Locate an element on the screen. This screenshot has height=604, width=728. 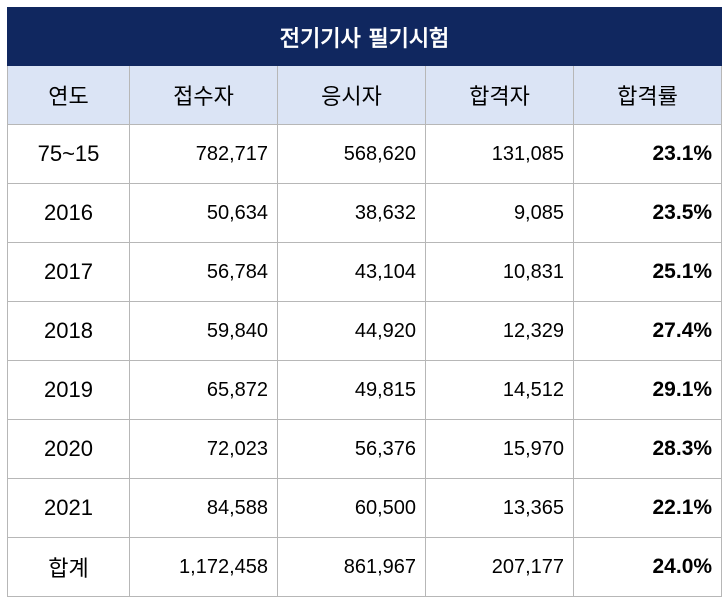
year-cell: 2019 is located at coordinates (68, 390).